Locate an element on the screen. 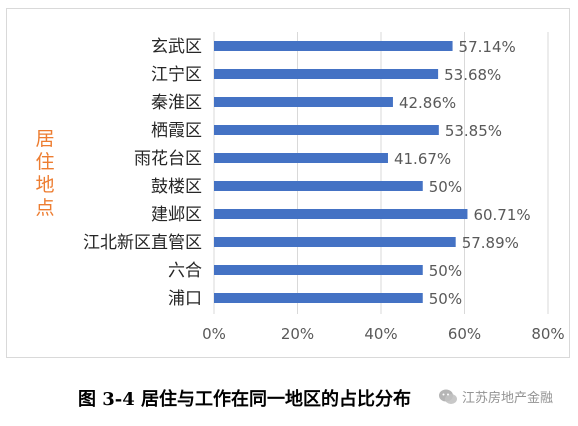  watermark-text: 江苏房地产金融 is located at coordinates (508, 398).